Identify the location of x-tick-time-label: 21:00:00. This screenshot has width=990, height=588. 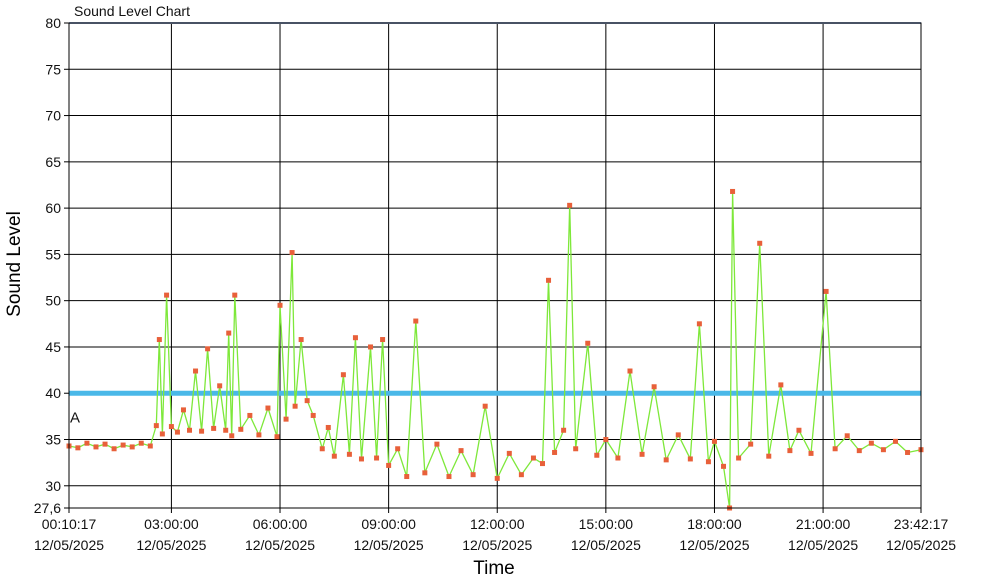
(823, 524).